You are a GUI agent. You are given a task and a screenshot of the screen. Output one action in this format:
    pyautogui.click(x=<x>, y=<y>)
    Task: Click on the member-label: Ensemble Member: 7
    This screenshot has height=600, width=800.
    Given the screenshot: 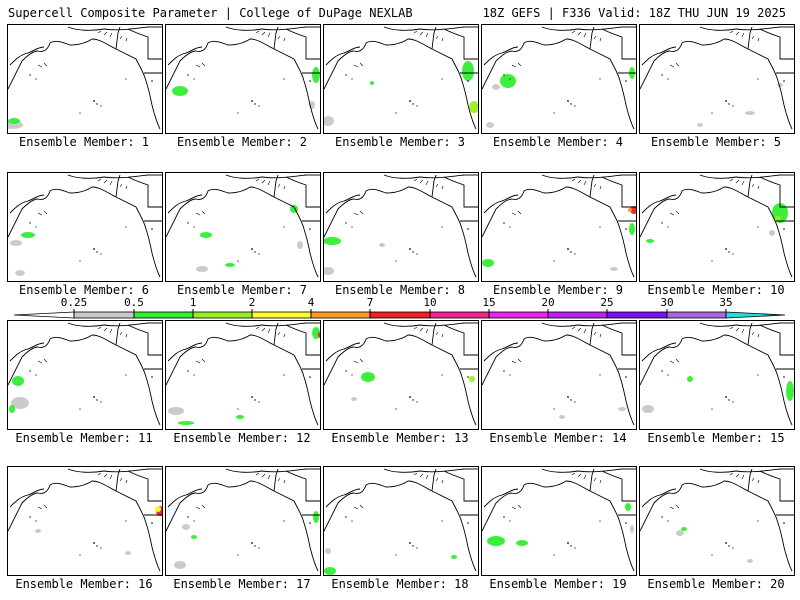 What is the action you would take?
    pyautogui.click(x=242, y=290)
    